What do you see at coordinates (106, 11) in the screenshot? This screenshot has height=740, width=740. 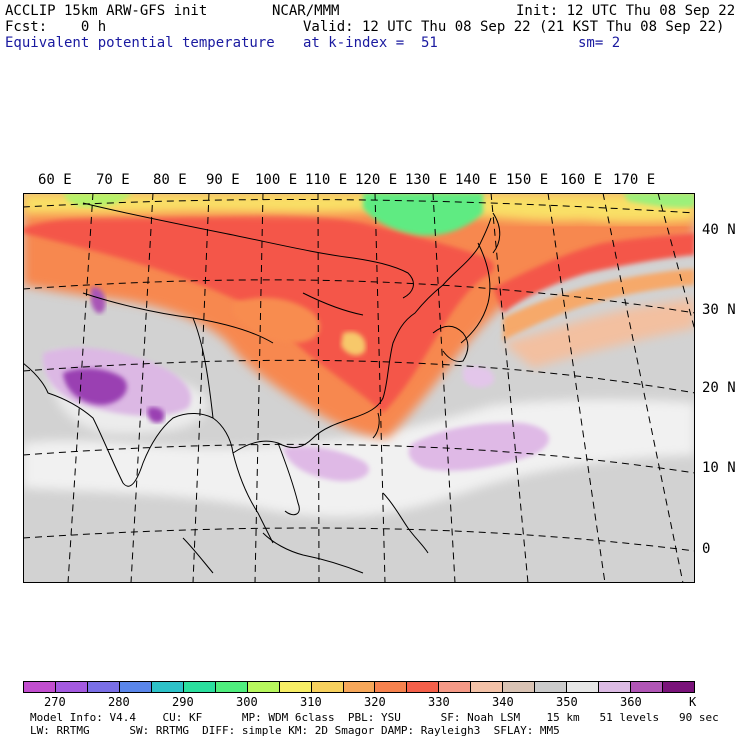 I see `model-title: ACCLIP 15km ARW-GFS init` at bounding box center [106, 11].